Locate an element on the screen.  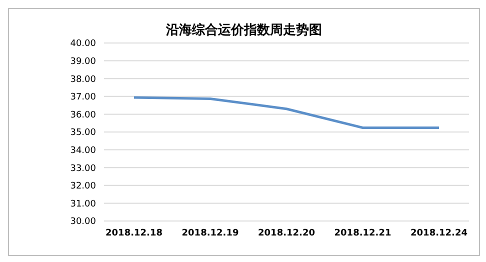
y-tick-label: 31.00 is located at coordinates (83, 204).